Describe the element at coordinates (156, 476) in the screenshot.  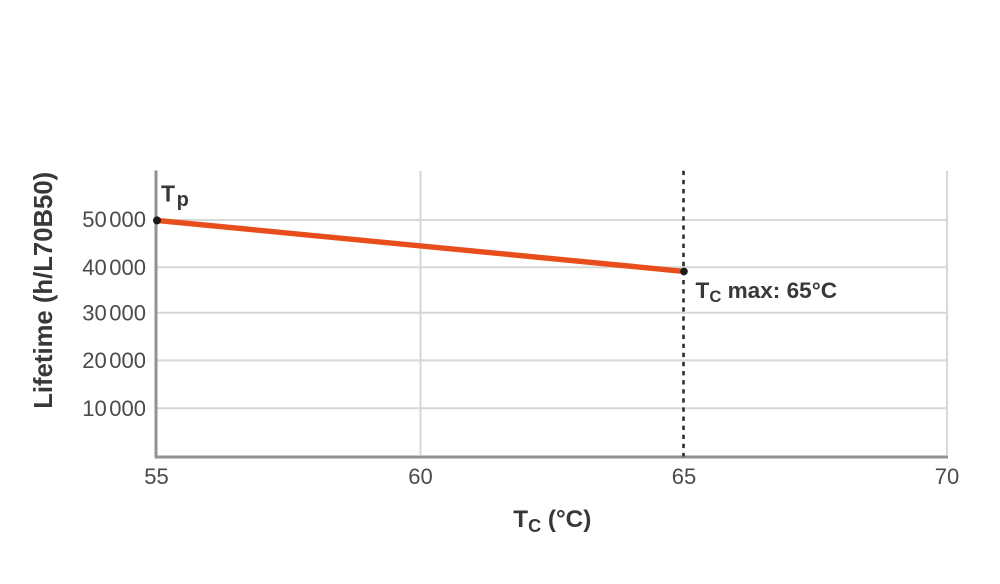
I see `svg-text: 55` at that location.